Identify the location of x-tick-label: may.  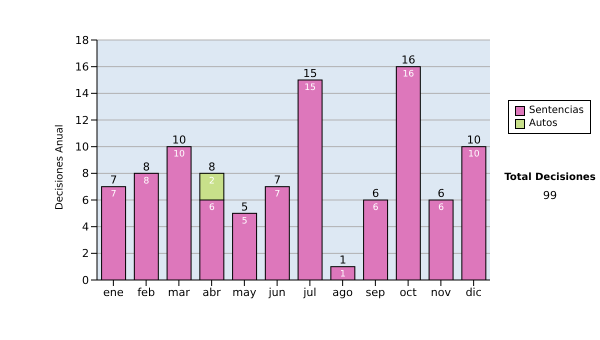
(244, 292).